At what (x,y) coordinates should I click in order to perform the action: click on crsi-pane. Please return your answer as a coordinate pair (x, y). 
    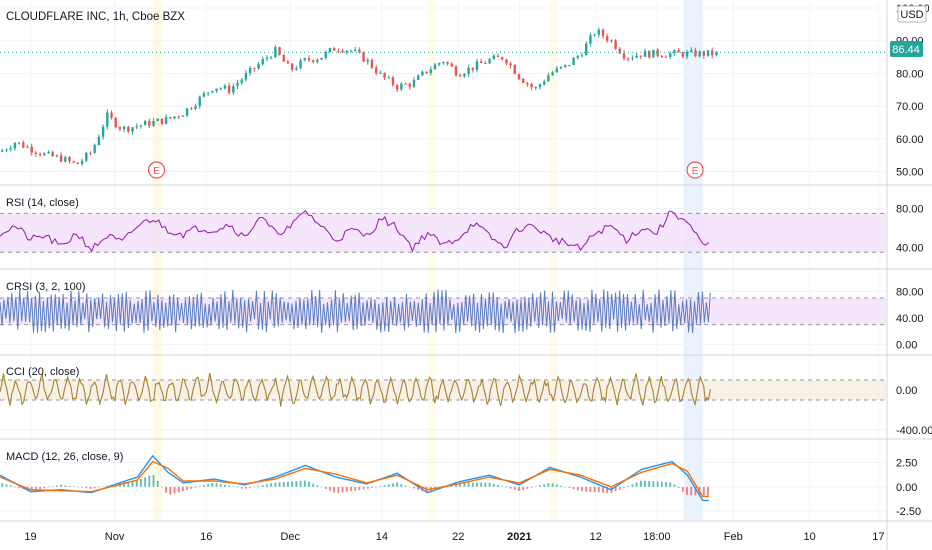
    Looking at the image, I should click on (355, 311).